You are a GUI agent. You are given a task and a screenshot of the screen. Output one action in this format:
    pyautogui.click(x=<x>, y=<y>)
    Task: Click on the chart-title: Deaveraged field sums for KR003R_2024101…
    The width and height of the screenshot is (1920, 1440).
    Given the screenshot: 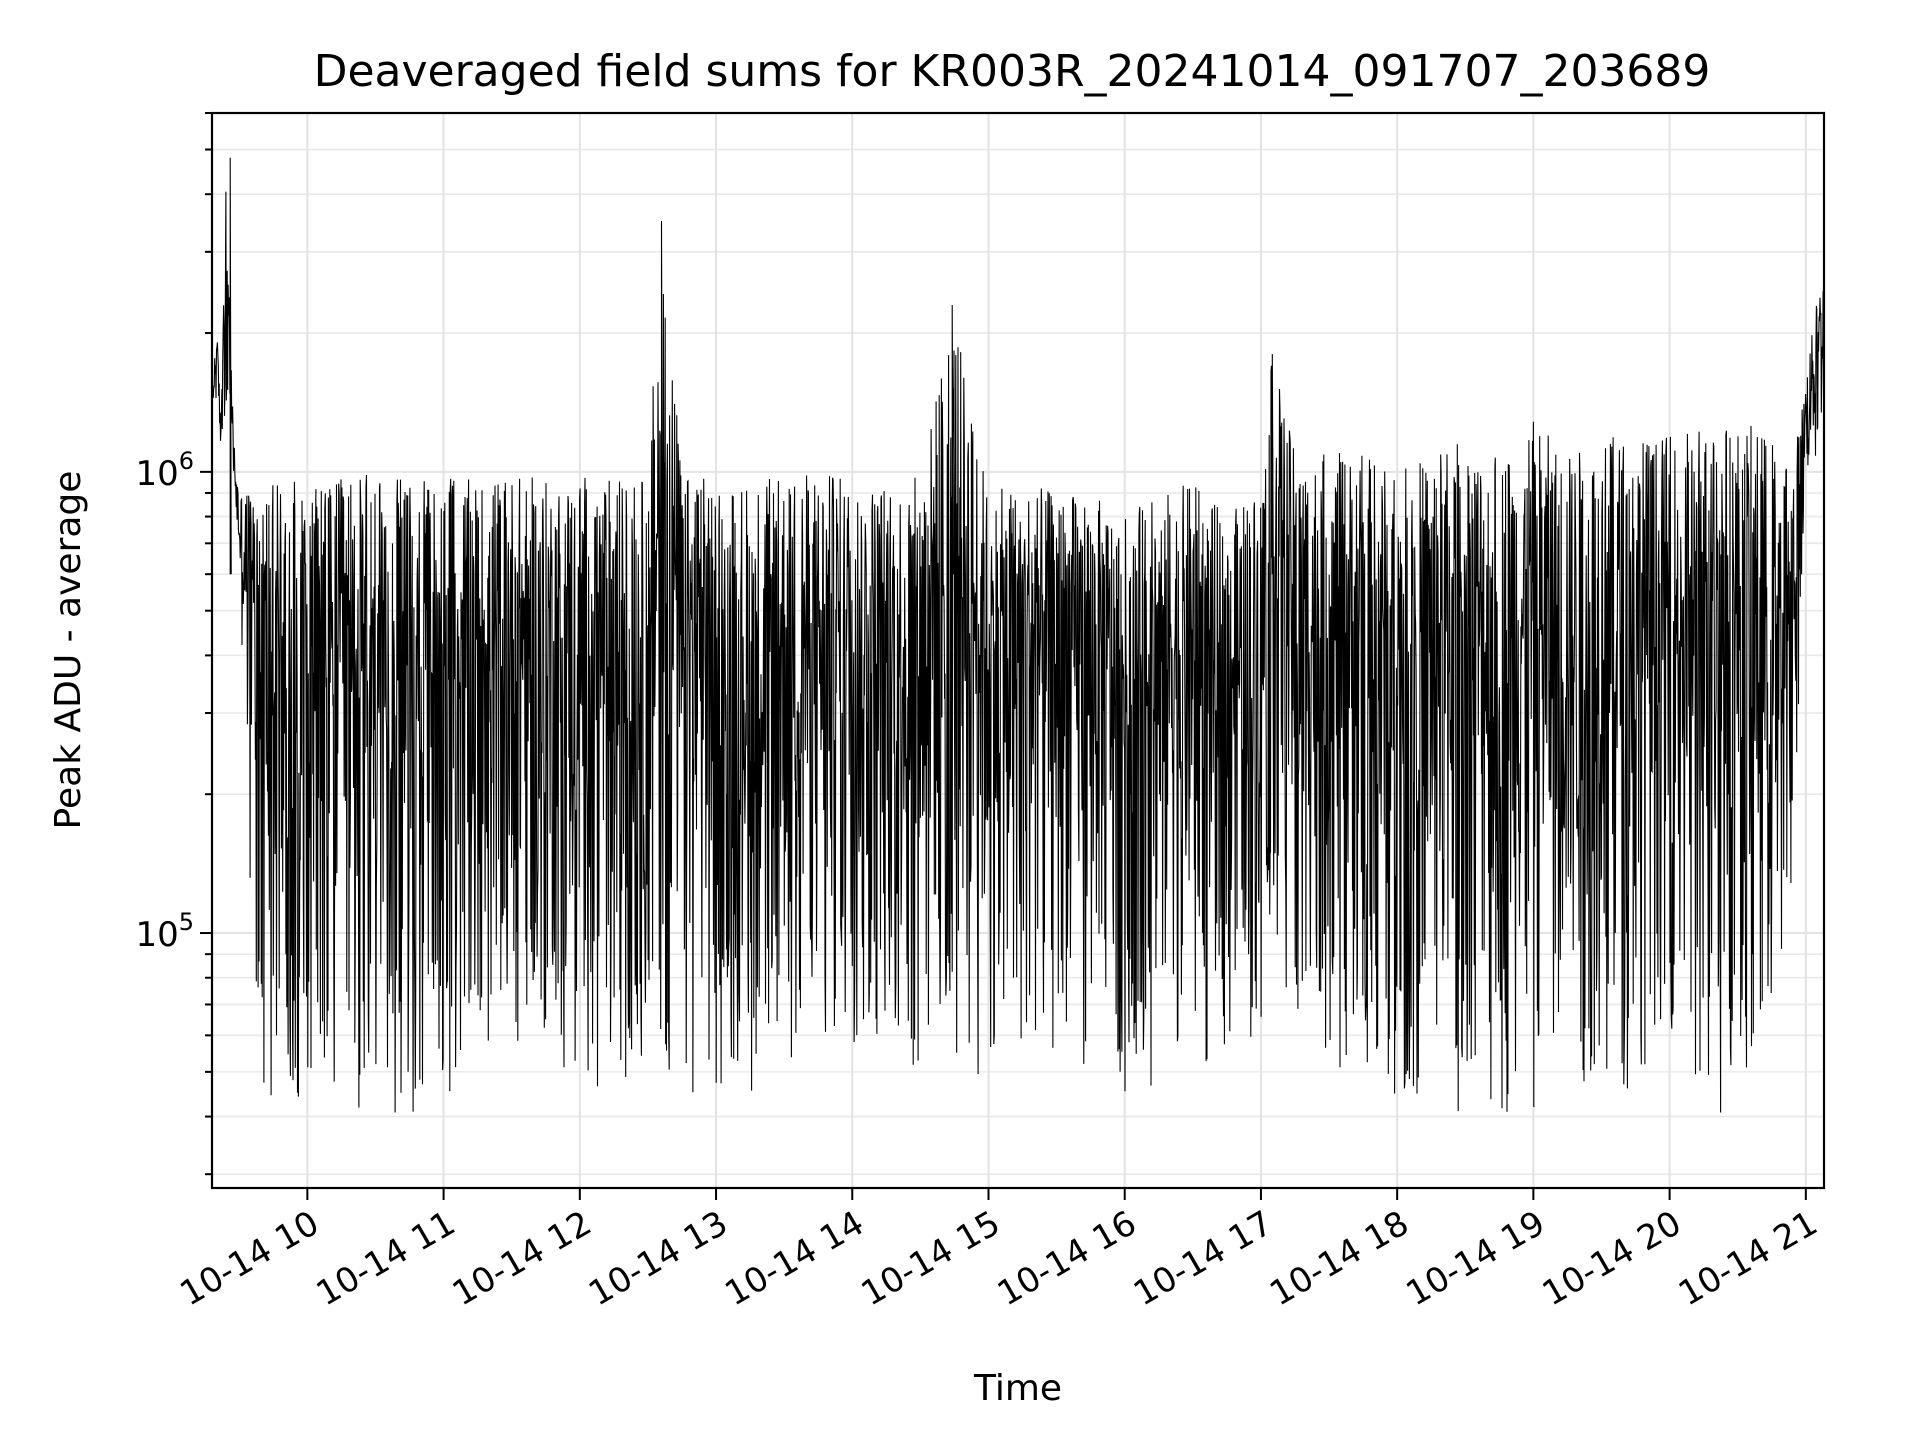 What is the action you would take?
    pyautogui.click(x=1012, y=71)
    